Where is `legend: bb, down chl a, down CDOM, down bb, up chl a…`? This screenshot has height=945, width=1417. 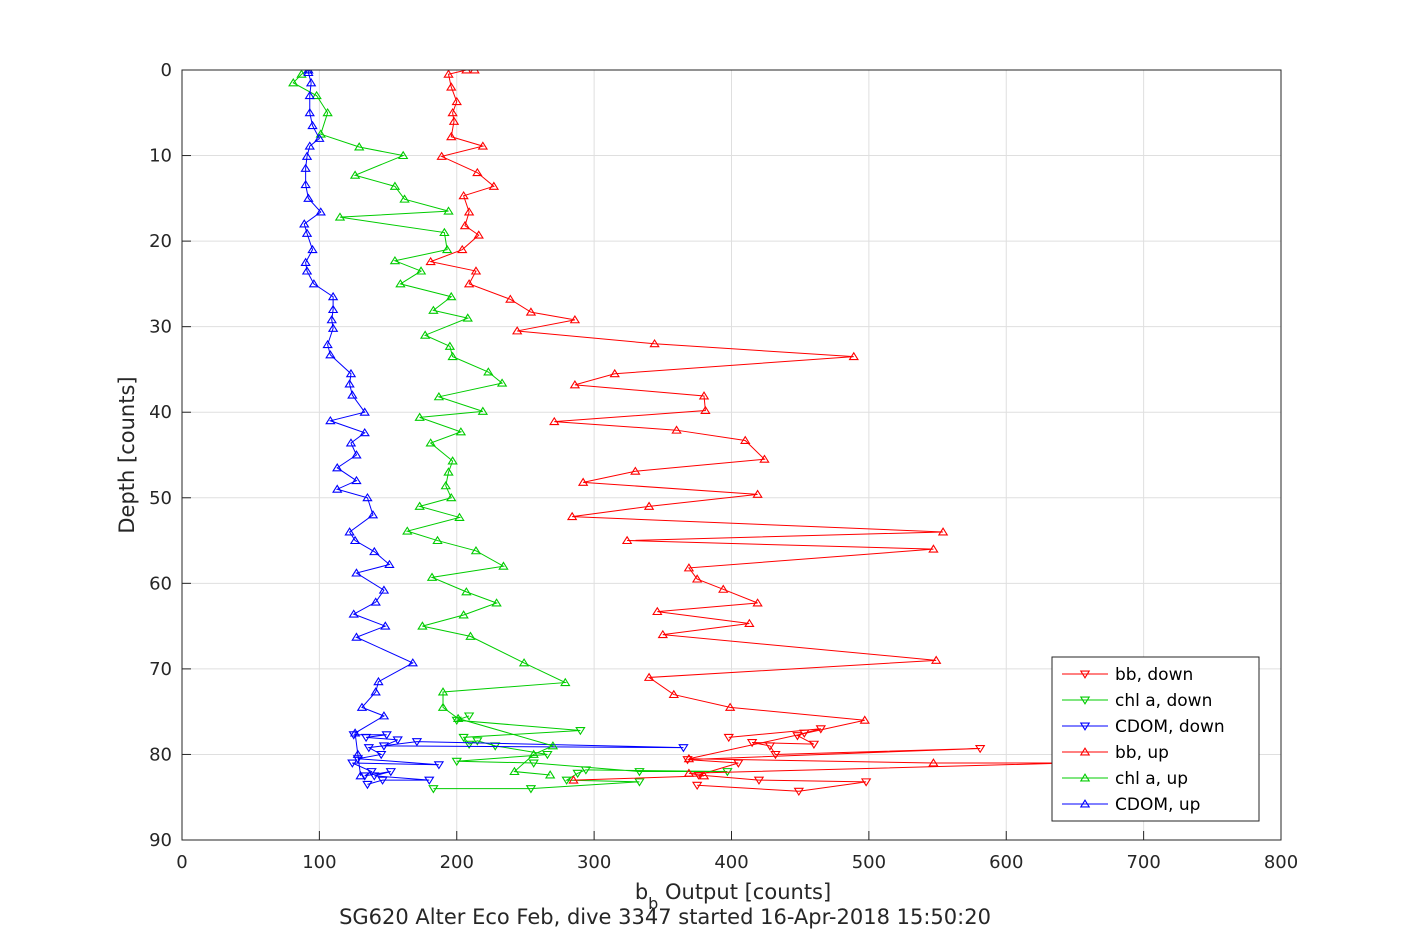
legend: bb, down chl a, down CDOM, down bb, up chl a… is located at coordinates (1155, 739).